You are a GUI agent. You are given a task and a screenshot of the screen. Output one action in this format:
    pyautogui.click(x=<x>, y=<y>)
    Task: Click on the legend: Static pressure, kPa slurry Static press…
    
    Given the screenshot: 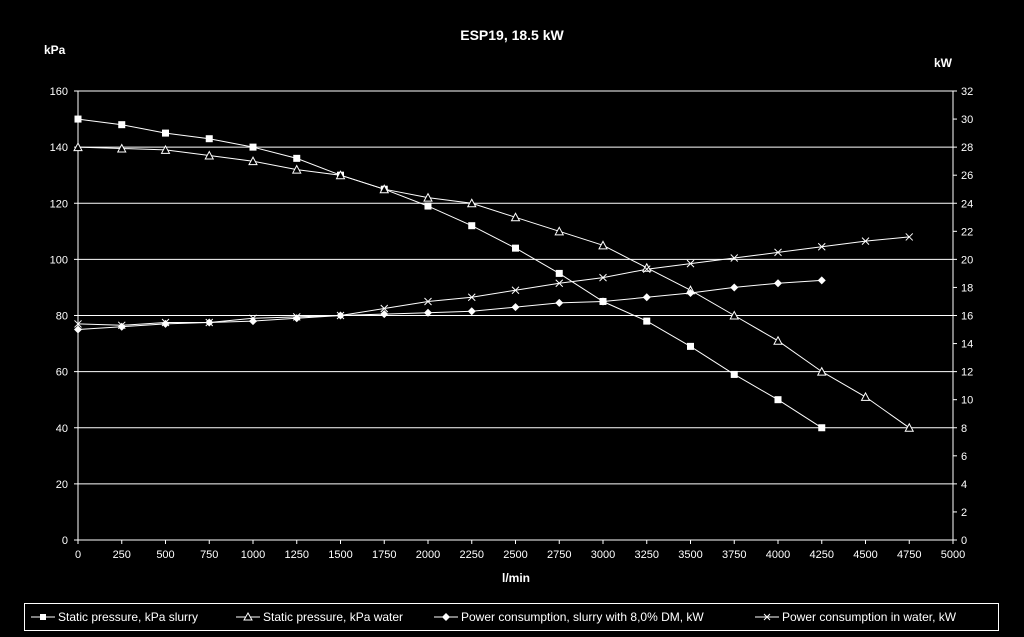 What is the action you would take?
    pyautogui.click(x=511, y=617)
    